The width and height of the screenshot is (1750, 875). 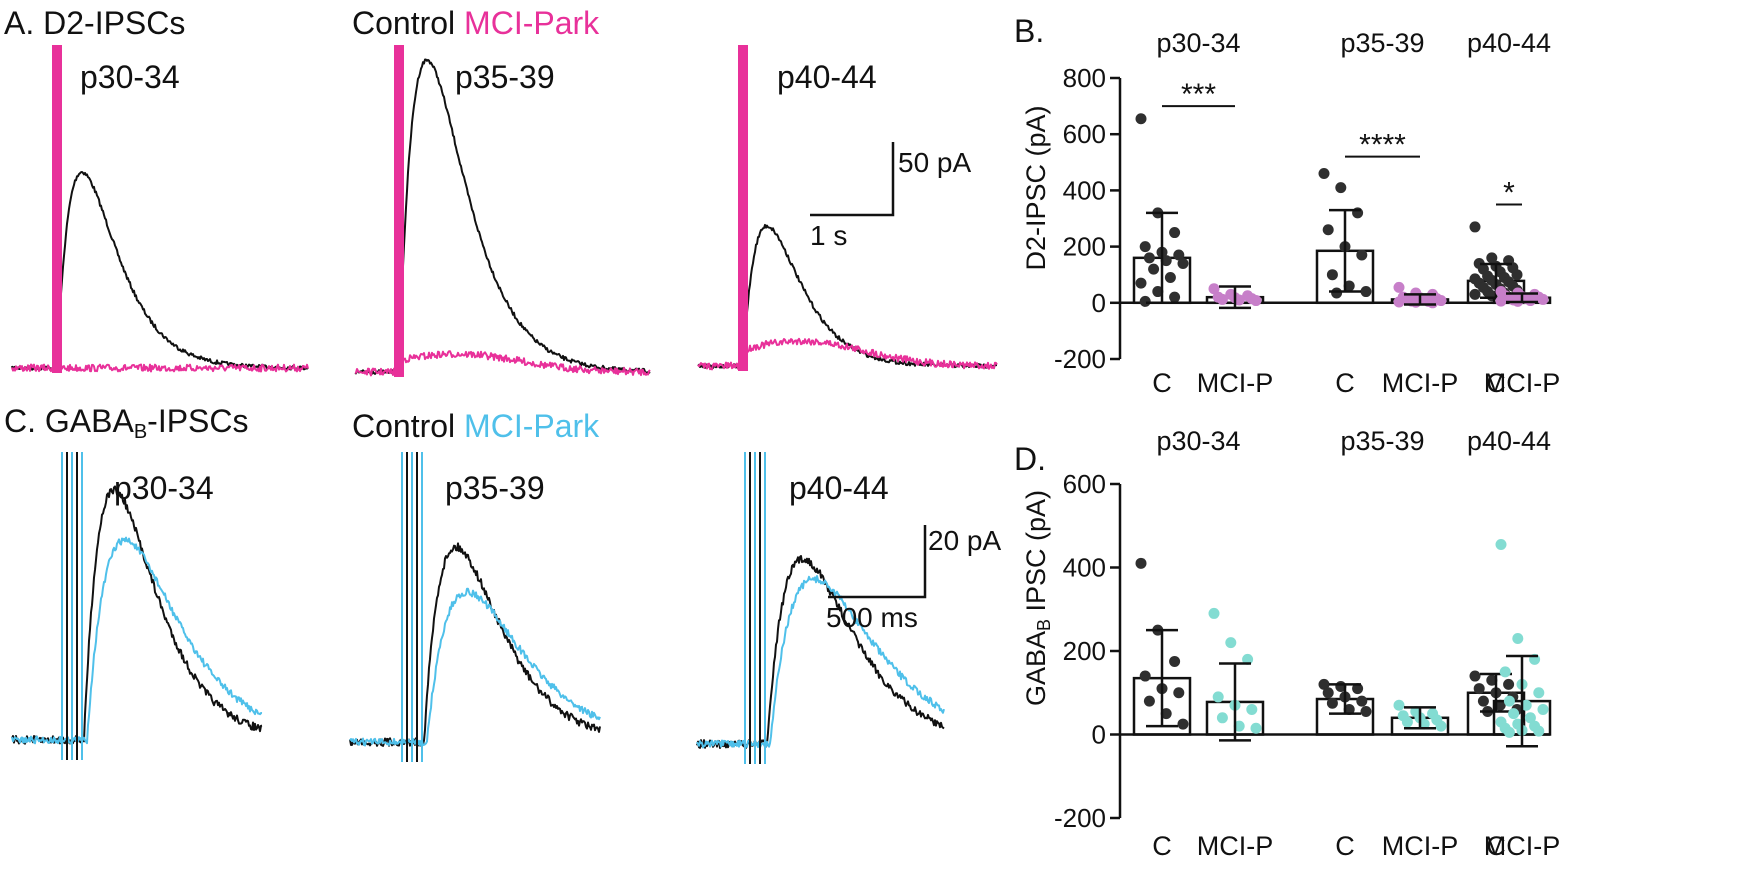 What do you see at coordinates (476, 23) in the screenshot?
I see `panel-a-legend: Control MCI-Park` at bounding box center [476, 23].